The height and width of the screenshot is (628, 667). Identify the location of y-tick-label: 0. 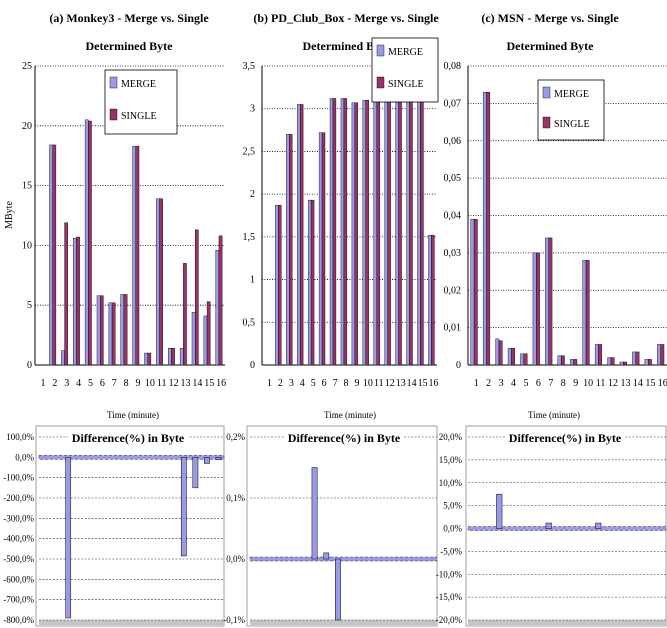
(458, 365).